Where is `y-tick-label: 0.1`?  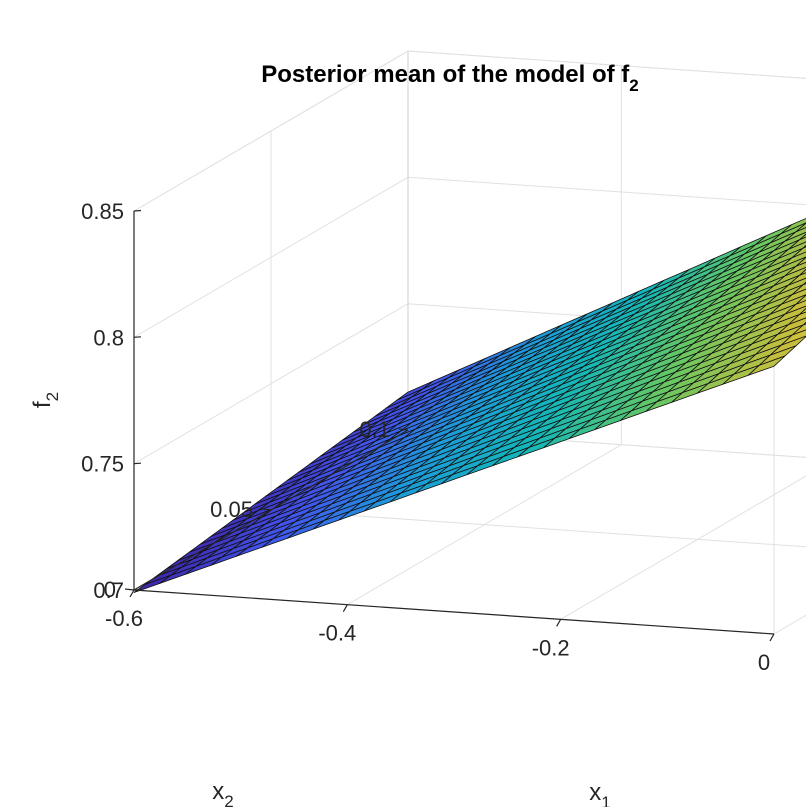
y-tick-label: 0.1 is located at coordinates (374, 429).